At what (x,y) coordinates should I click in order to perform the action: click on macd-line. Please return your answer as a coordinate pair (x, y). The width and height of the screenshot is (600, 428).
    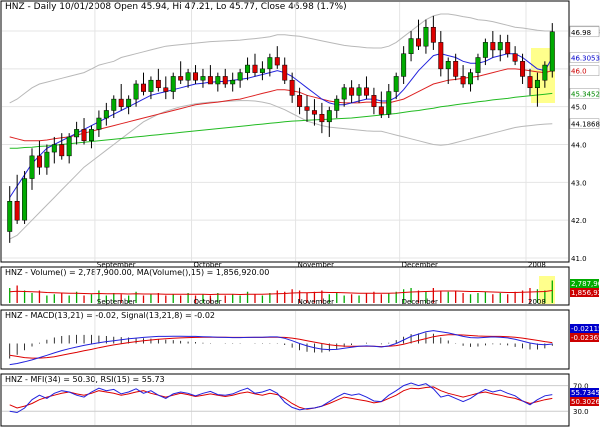
    Looking at the image, I should click on (281, 348).